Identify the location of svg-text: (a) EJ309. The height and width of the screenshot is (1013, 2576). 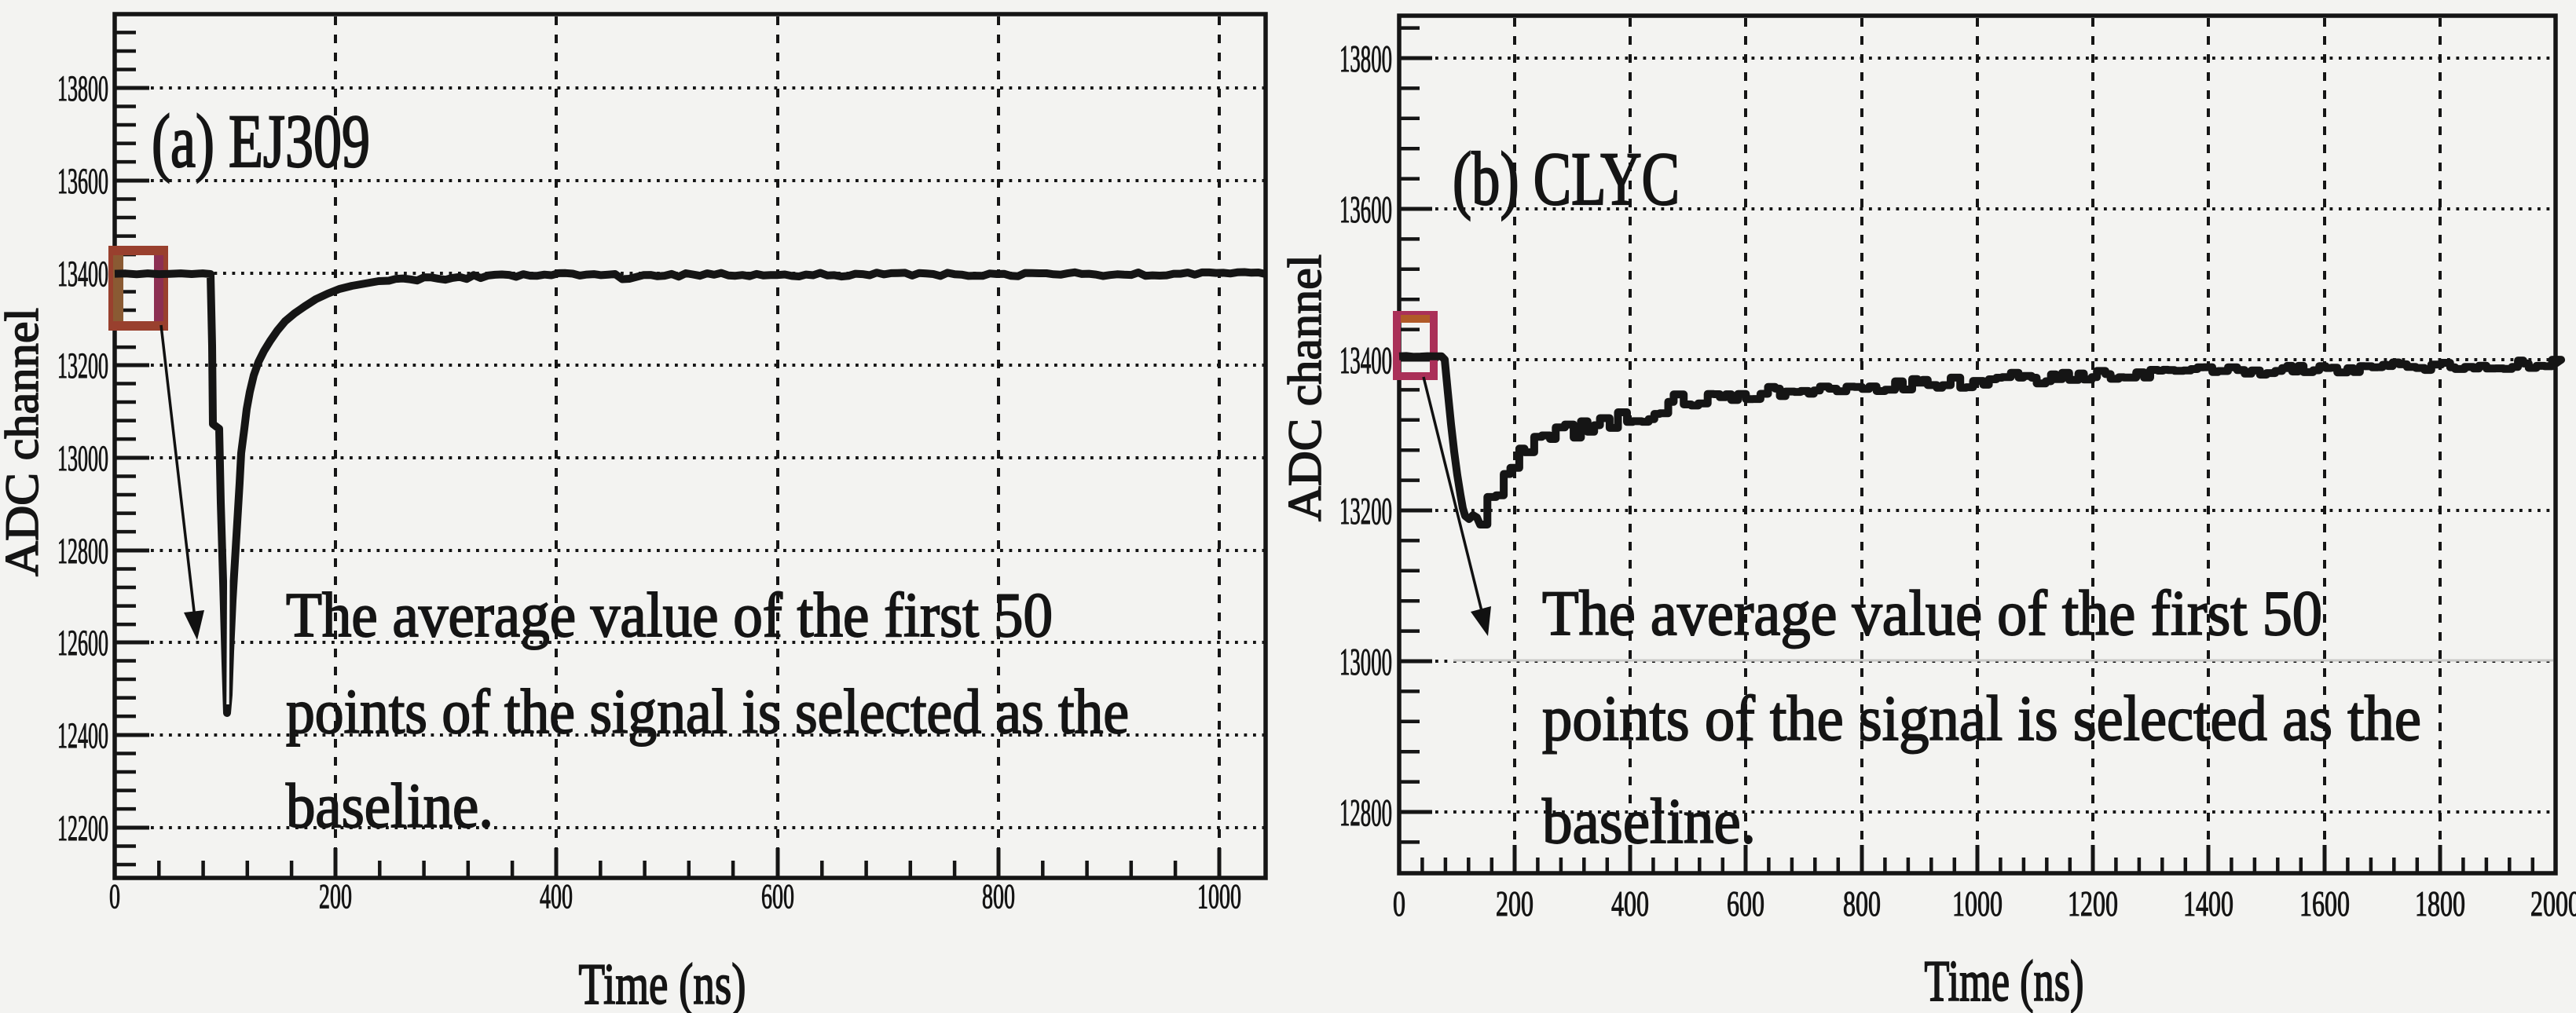
(261, 141).